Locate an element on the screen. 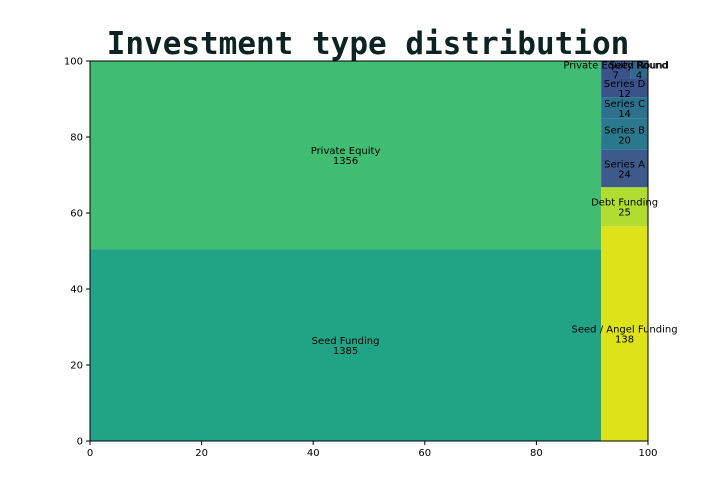 The width and height of the screenshot is (720, 504). x-tick-label: 100 is located at coordinates (647, 453).